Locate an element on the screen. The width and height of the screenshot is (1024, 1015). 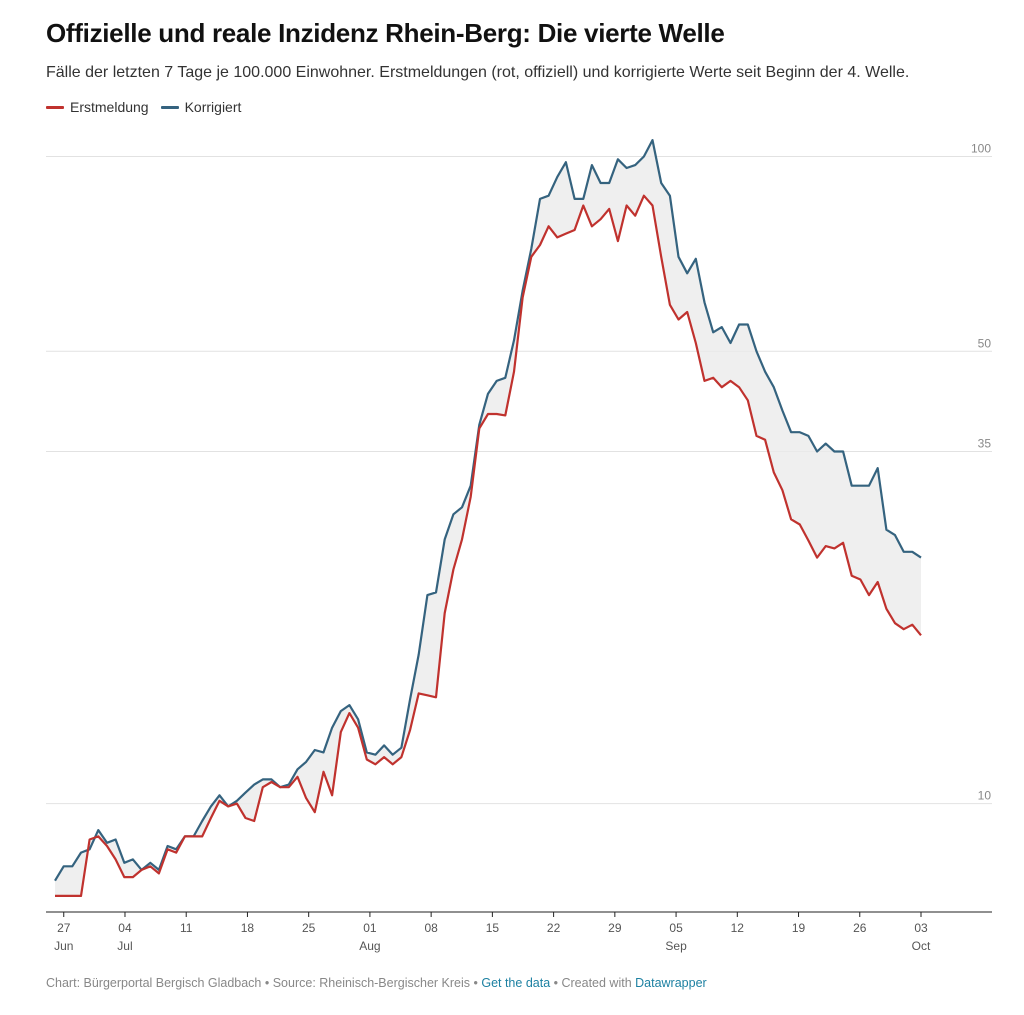
x-tick-month-1: Jul is located at coordinates (124, 946).